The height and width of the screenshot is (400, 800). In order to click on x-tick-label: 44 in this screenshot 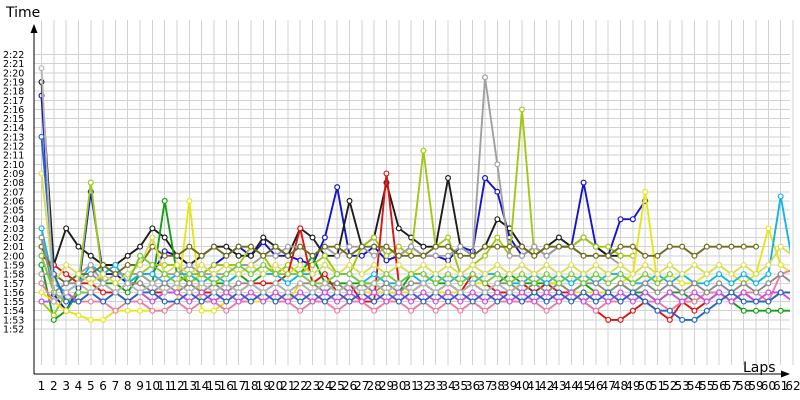, I will do `click(571, 386)`.